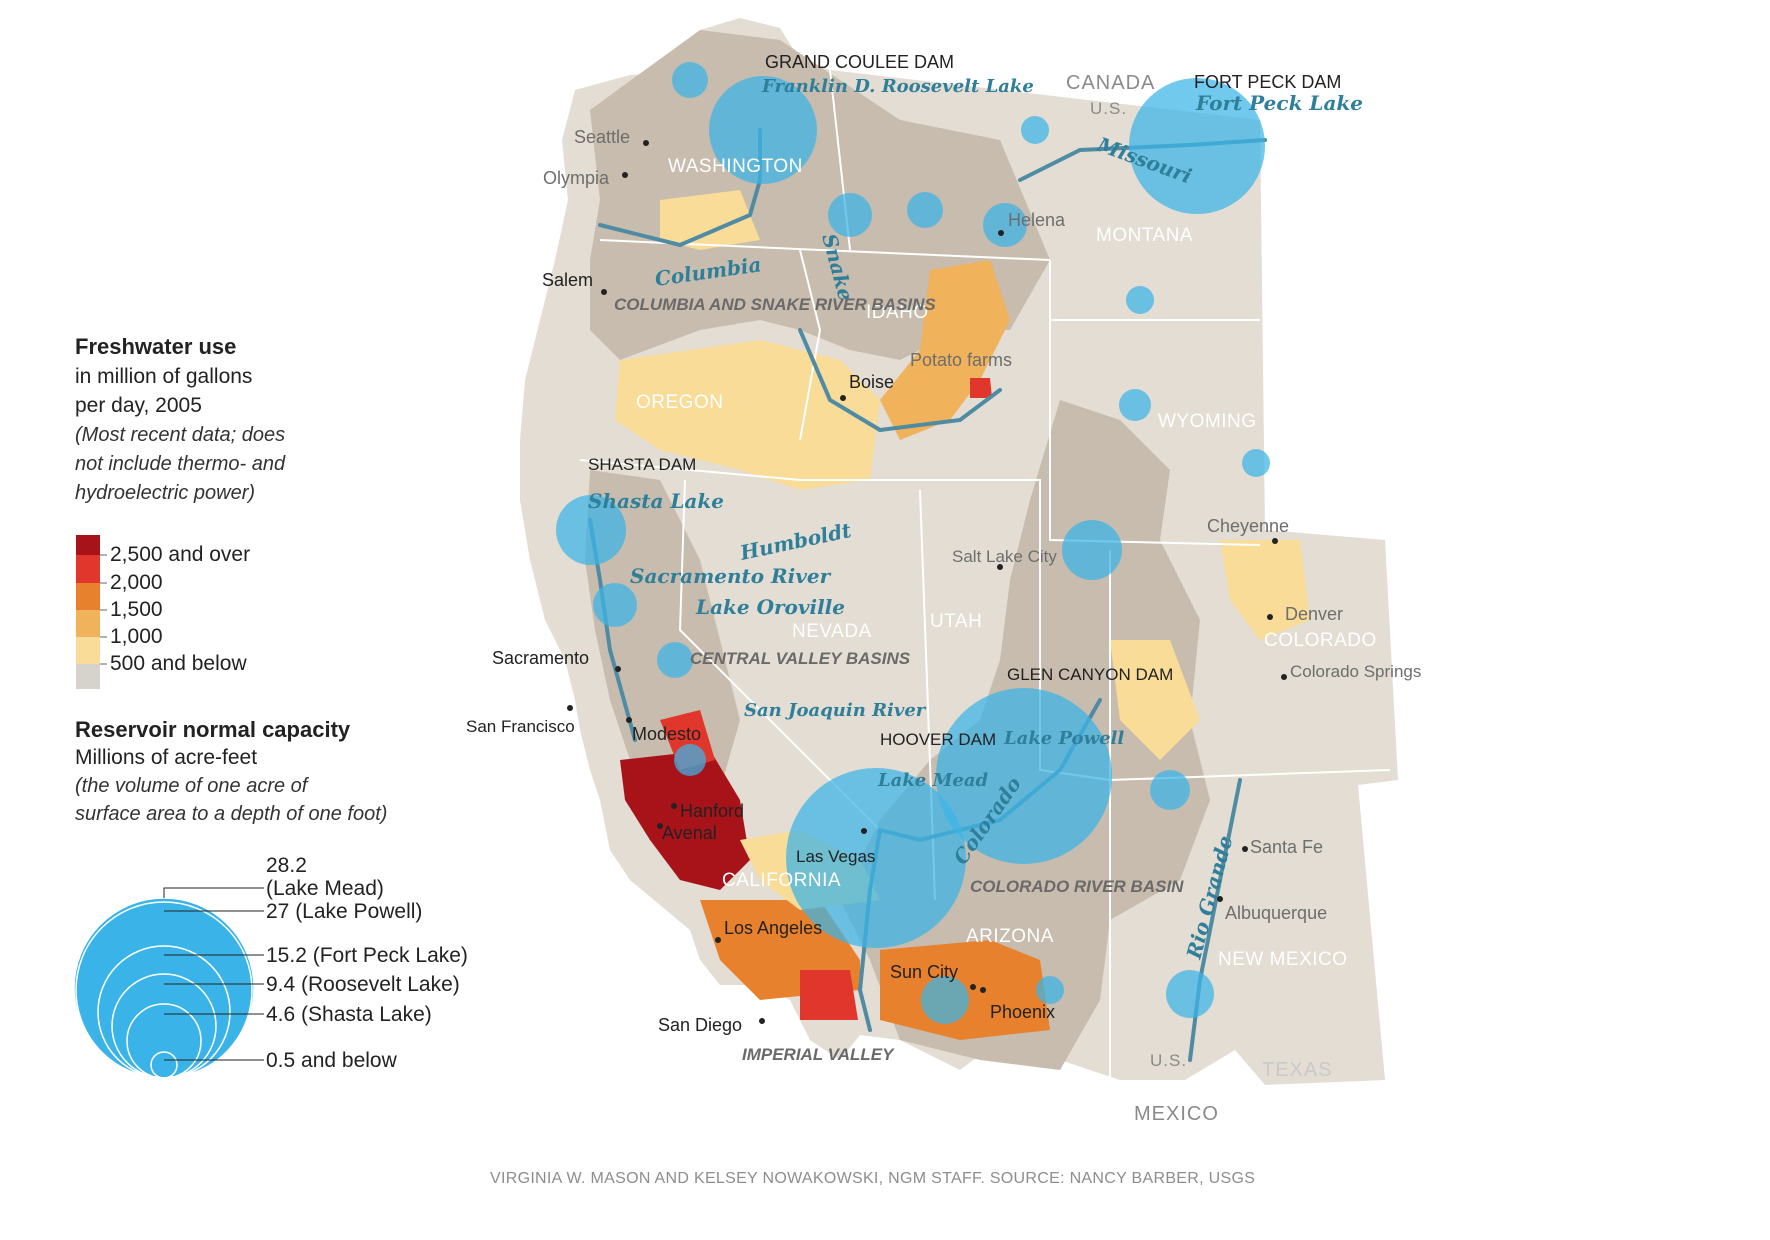  I want to click on water-use-front-range, so click(1265, 590).